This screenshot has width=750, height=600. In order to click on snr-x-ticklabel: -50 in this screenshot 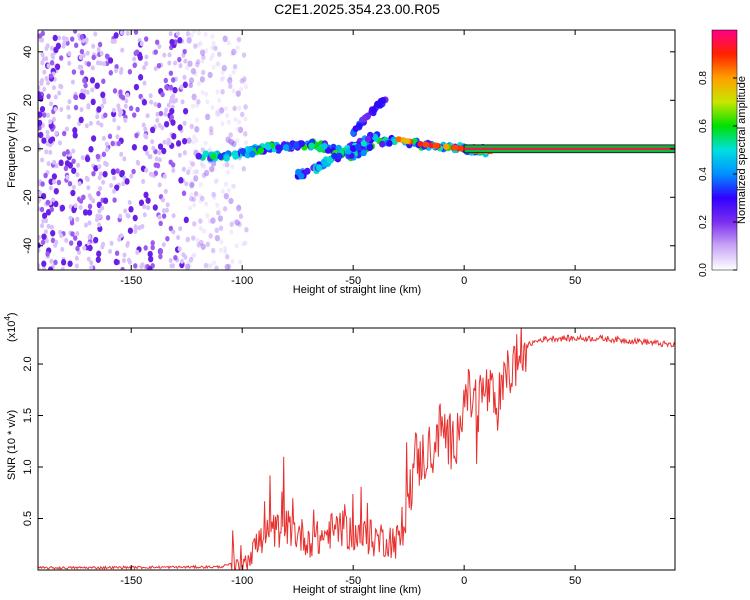, I will do `click(353, 581)`.